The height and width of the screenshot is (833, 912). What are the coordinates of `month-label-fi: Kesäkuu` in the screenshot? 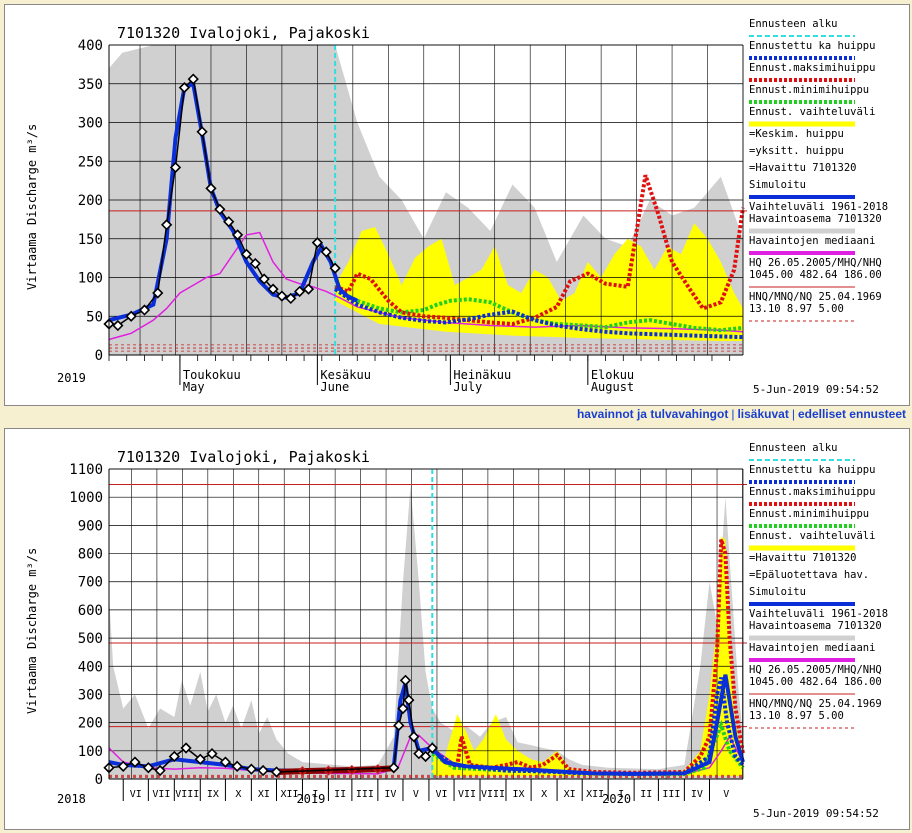 It's located at (345, 375).